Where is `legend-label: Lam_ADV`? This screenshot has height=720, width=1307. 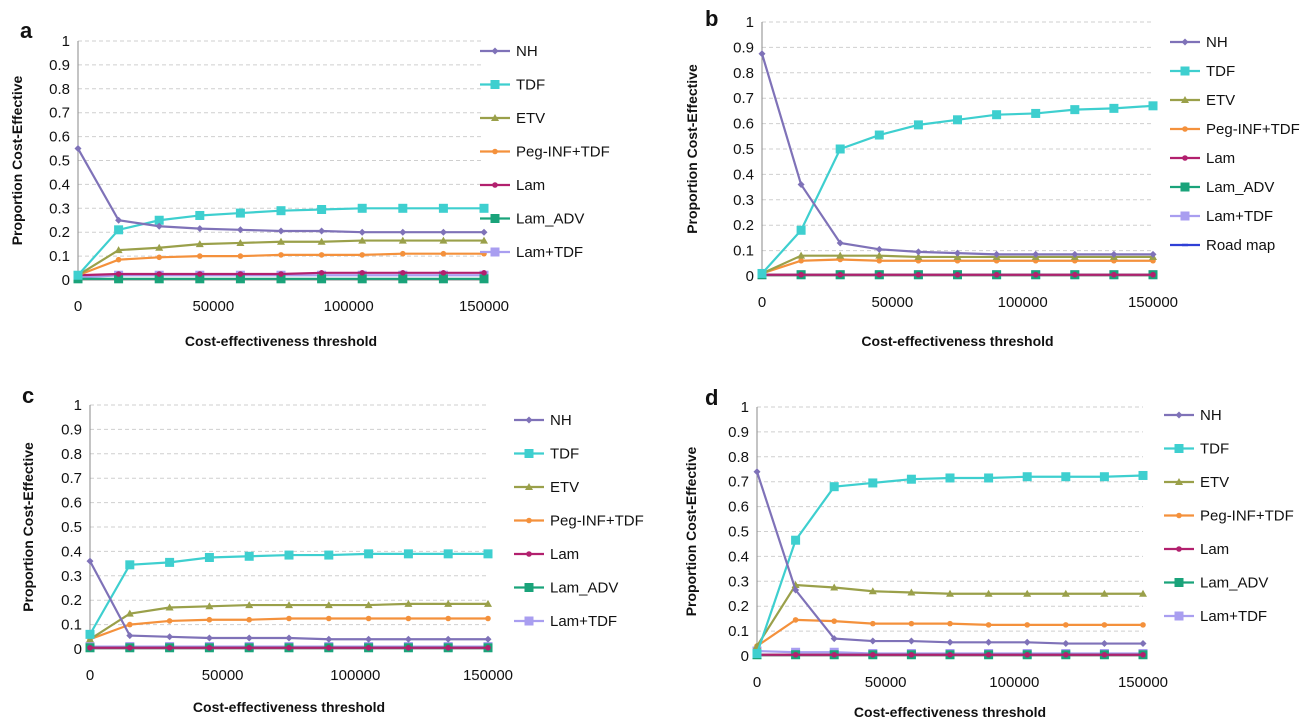 legend-label: Lam_ADV is located at coordinates (584, 588).